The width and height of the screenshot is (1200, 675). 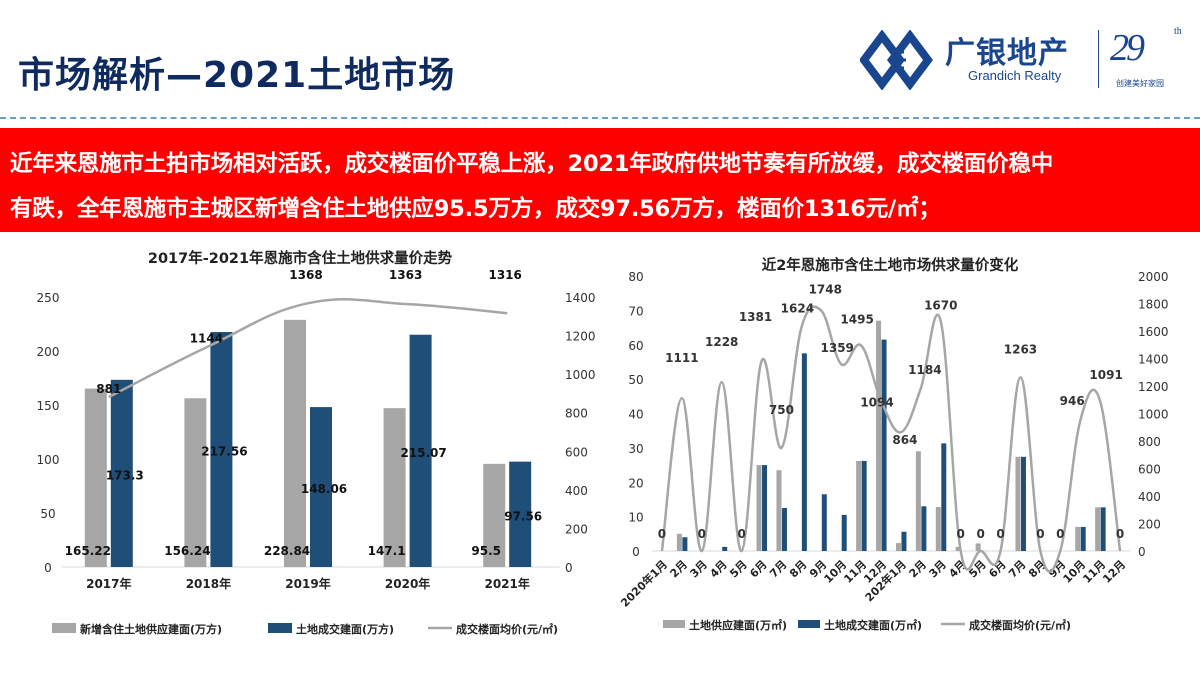 What do you see at coordinates (280, 628) in the screenshot?
I see `legend-deal-swatch` at bounding box center [280, 628].